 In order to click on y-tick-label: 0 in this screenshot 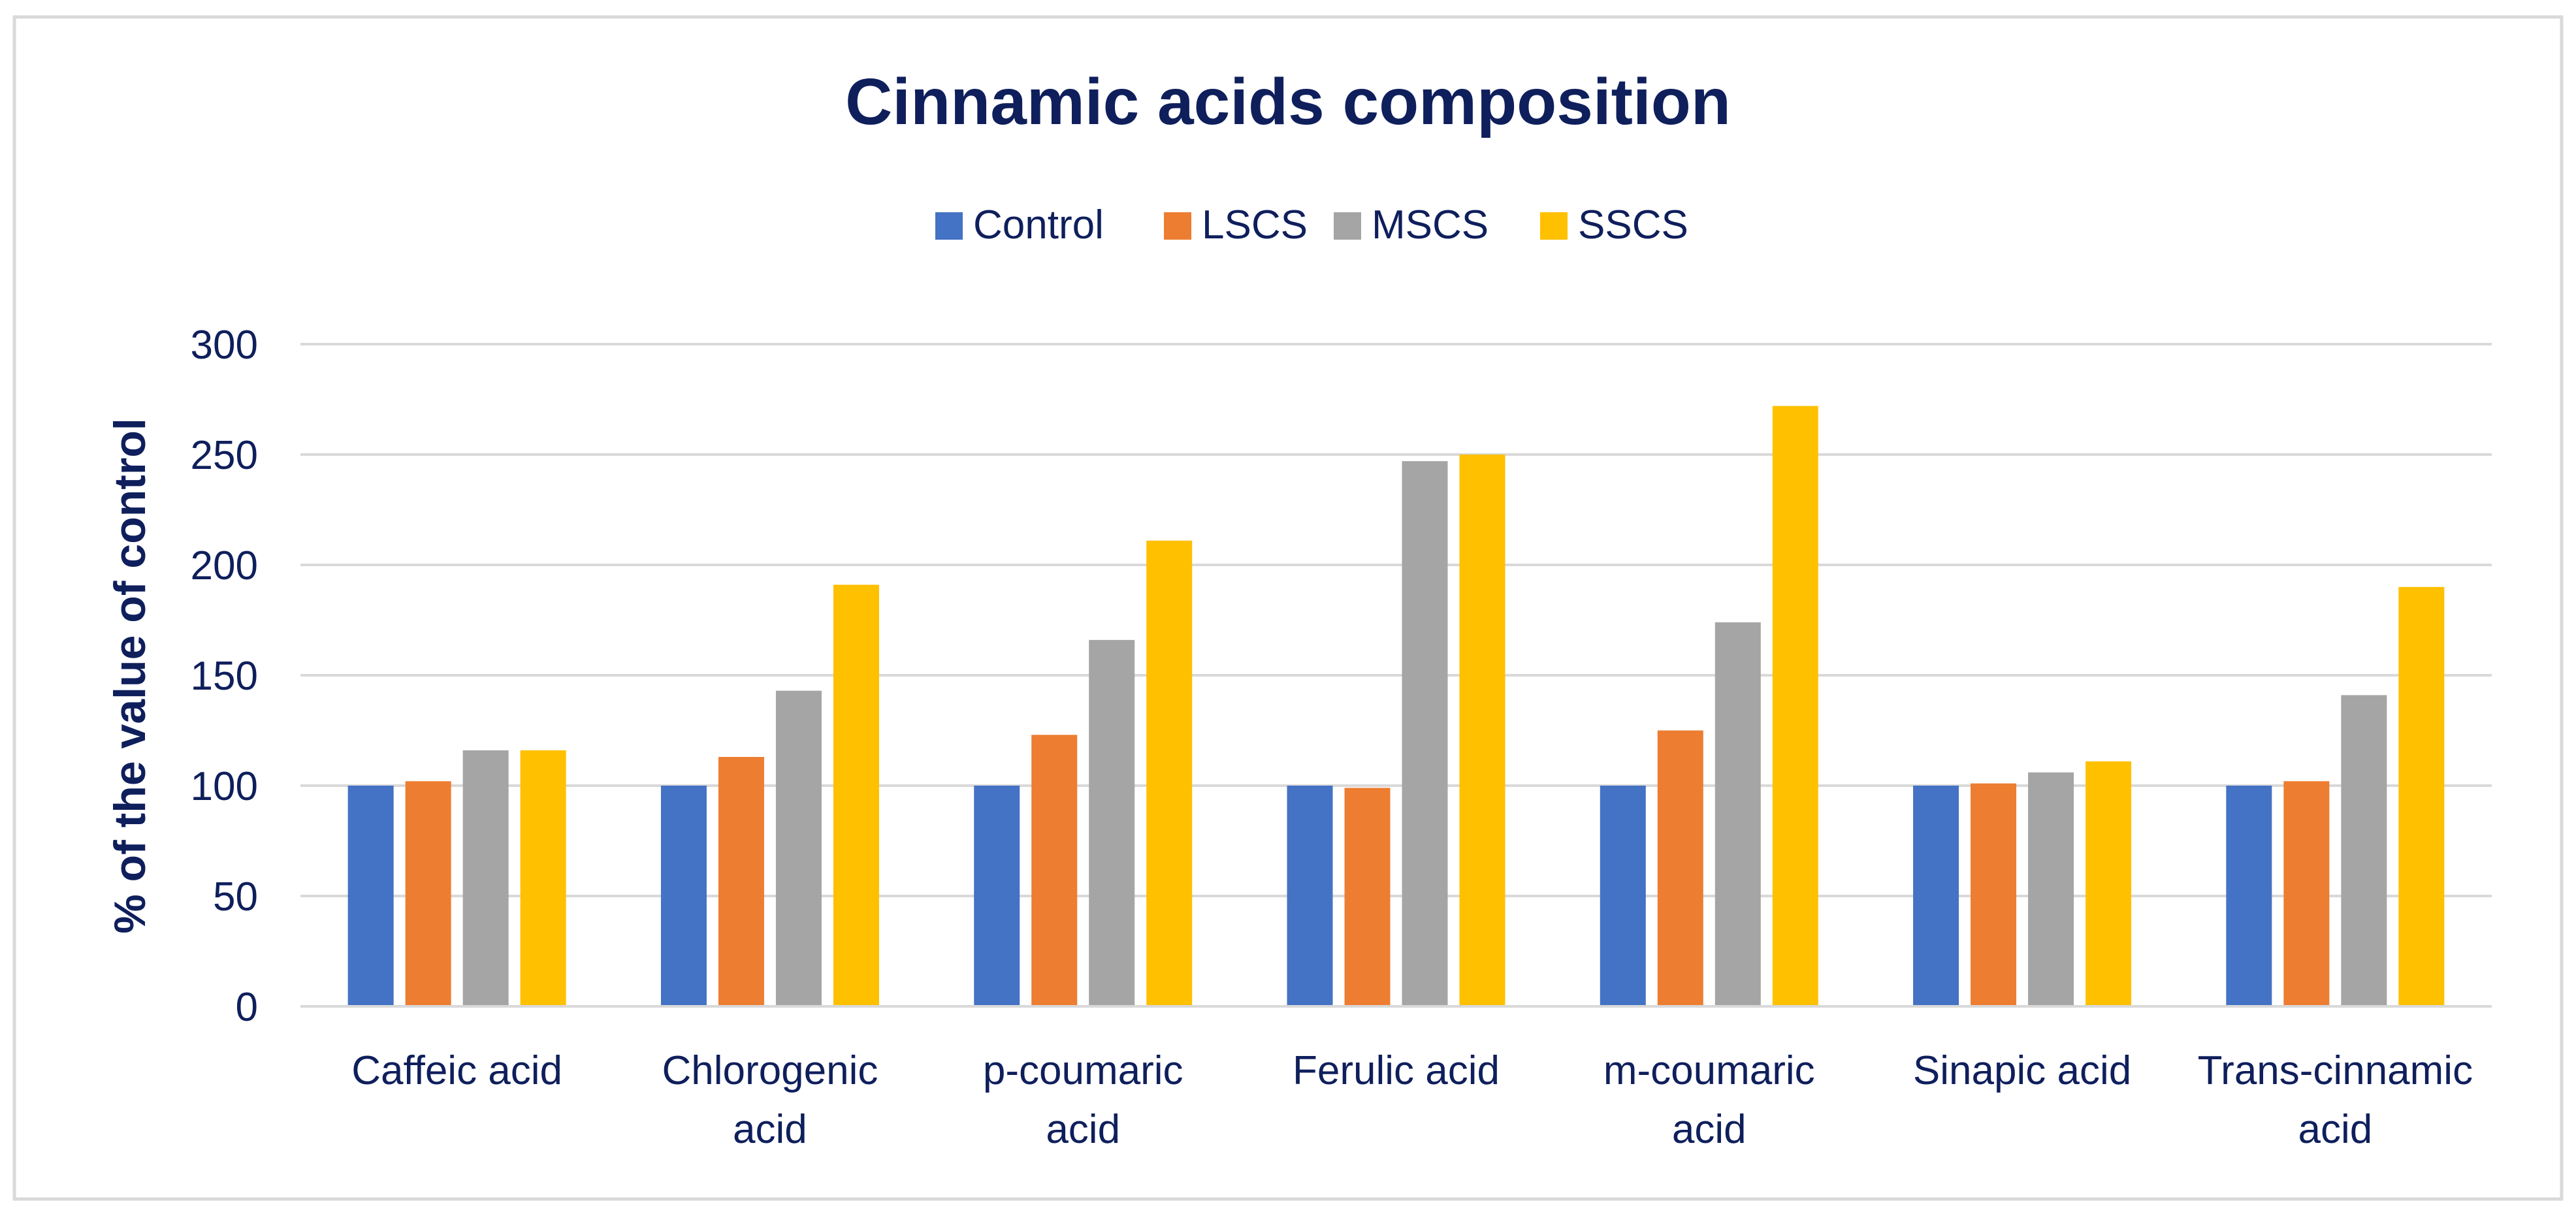, I will do `click(247, 1007)`.